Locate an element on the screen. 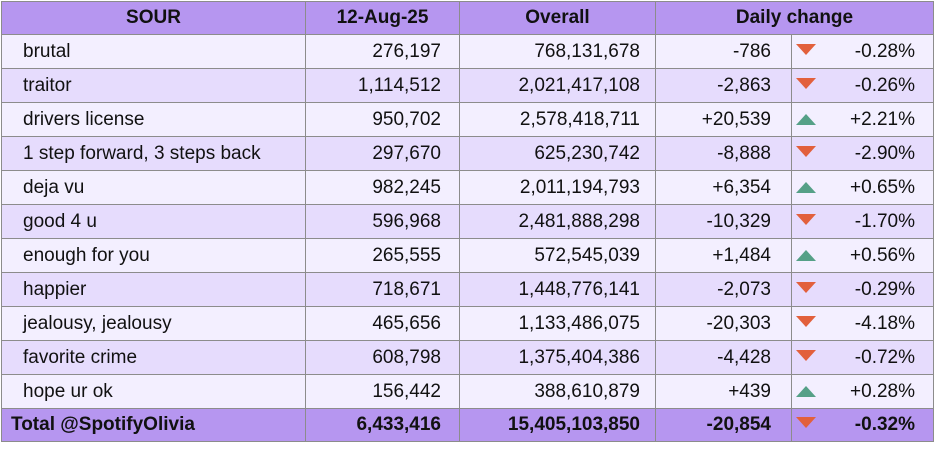  pct-change-cell: -2.90% is located at coordinates (862, 153).